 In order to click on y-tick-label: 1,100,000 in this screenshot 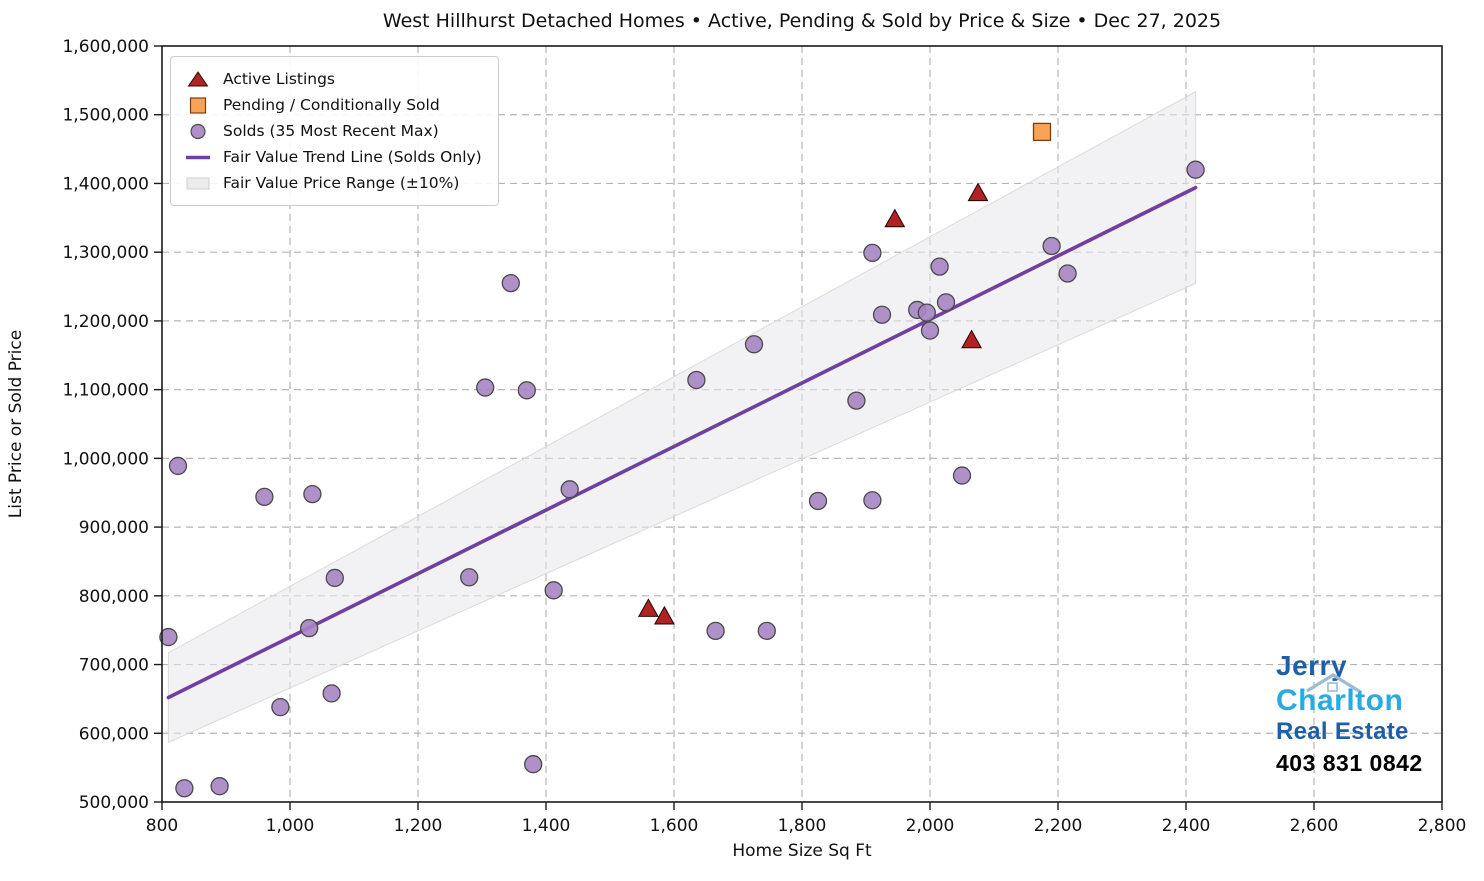, I will do `click(105, 391)`.